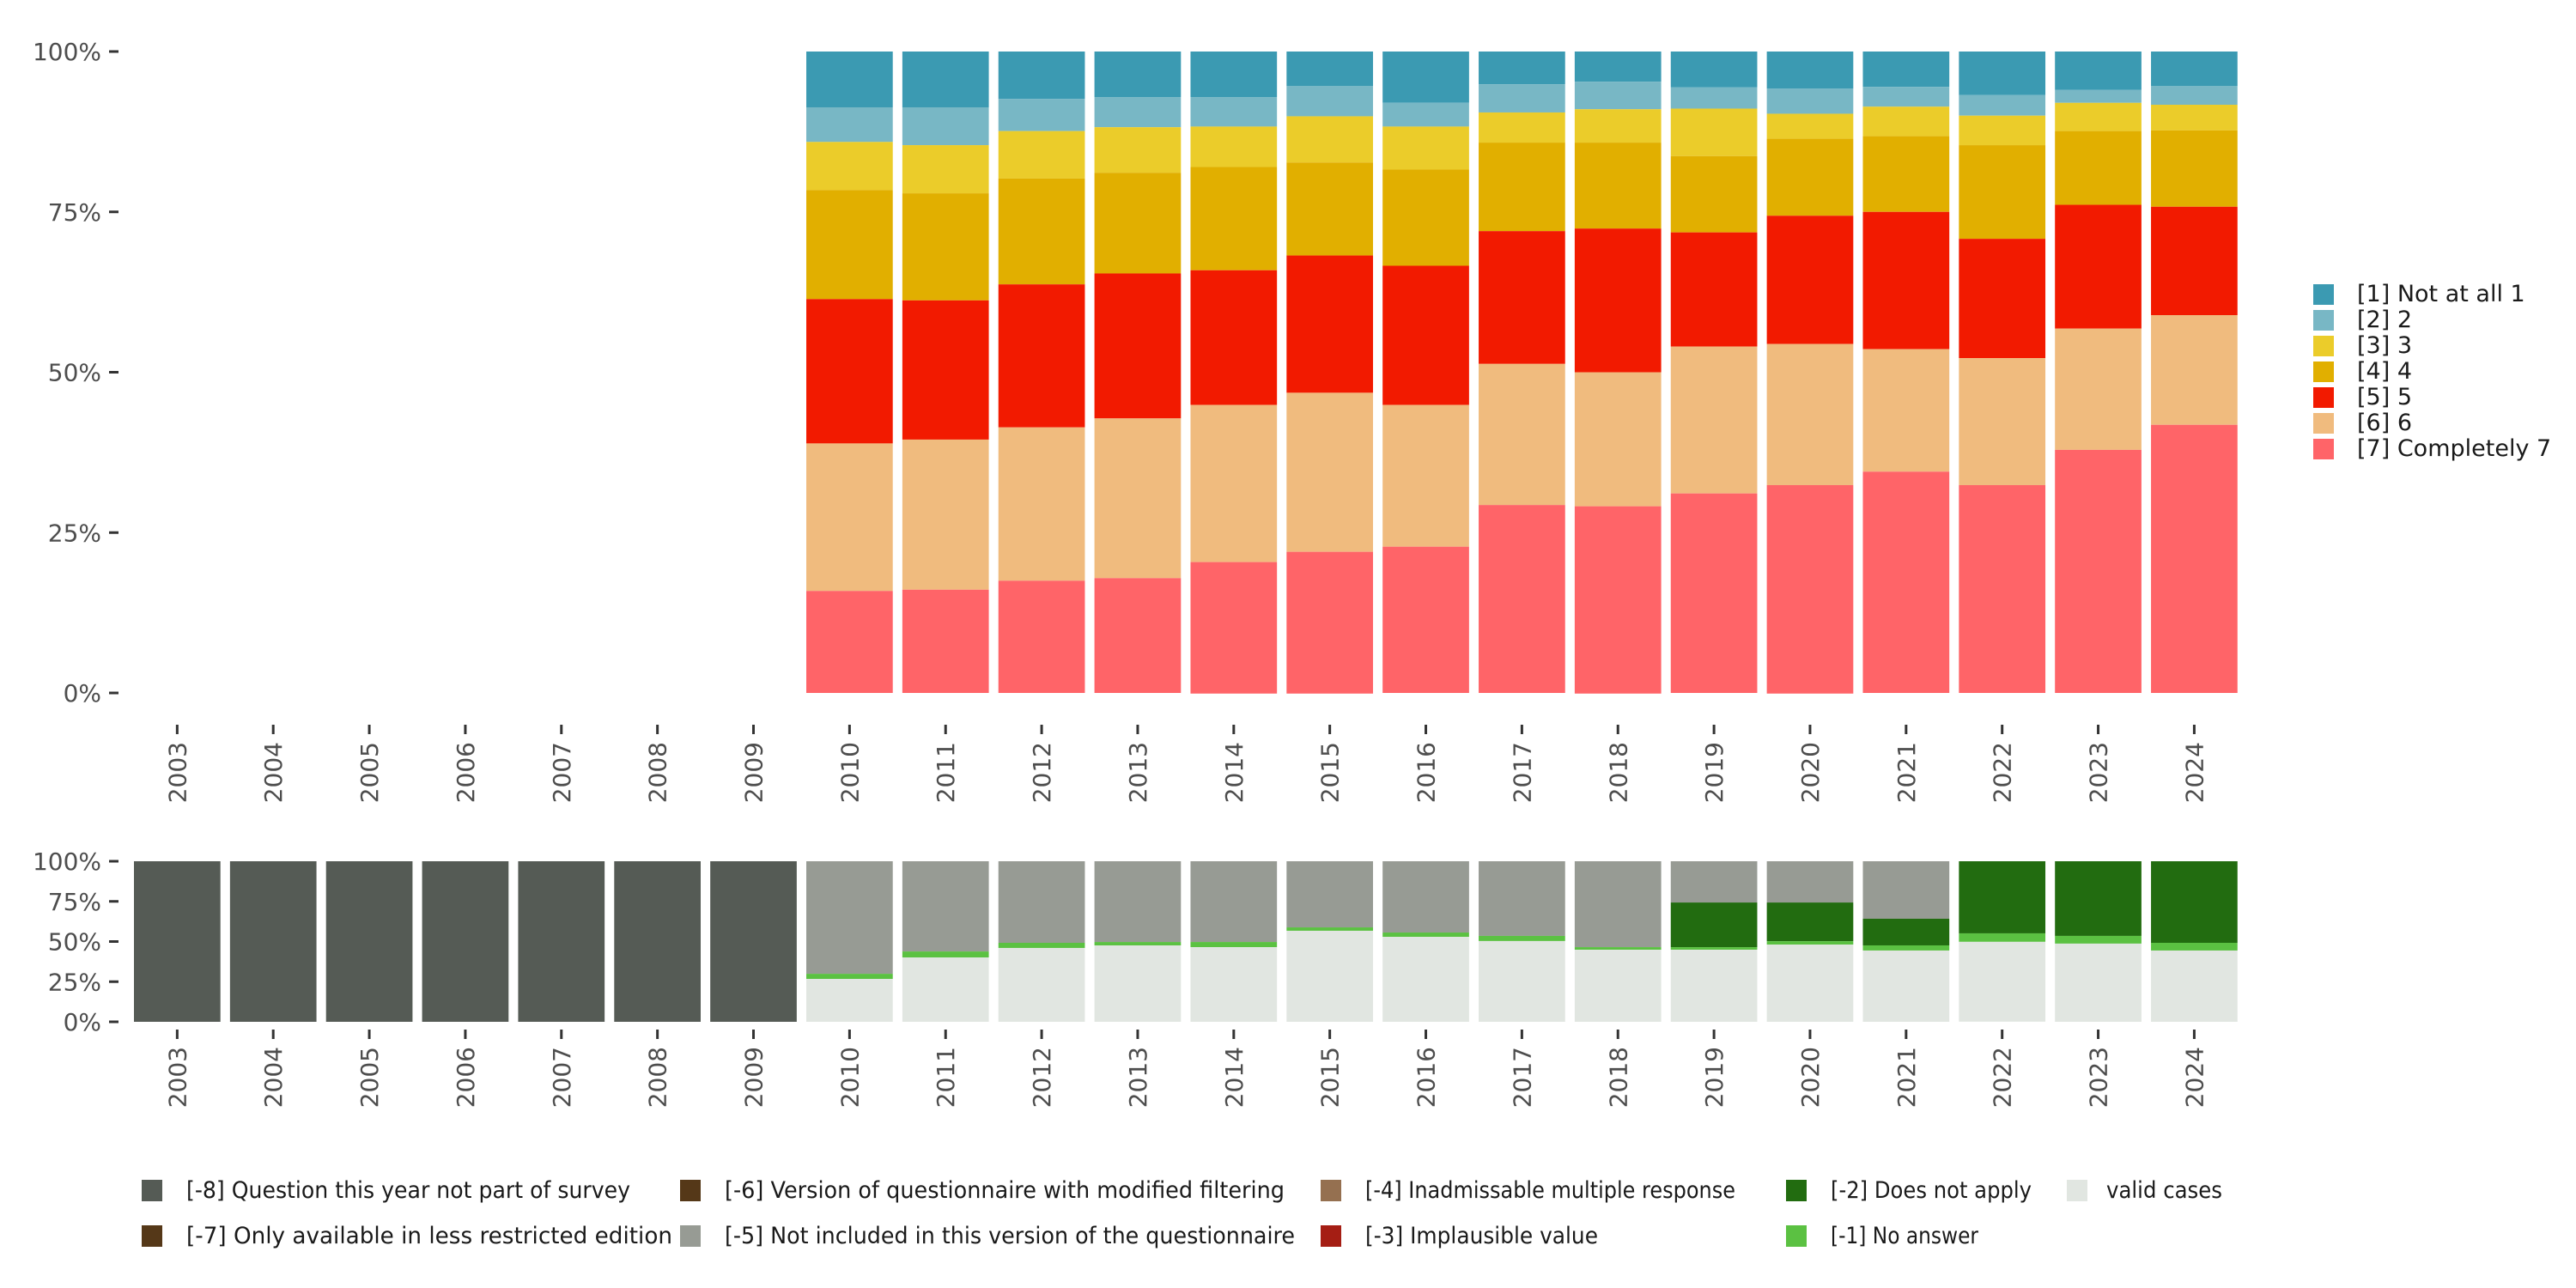 Image resolution: width=2576 pixels, height=1288 pixels. I want to click on legend-label: [3] 3, so click(2384, 345).